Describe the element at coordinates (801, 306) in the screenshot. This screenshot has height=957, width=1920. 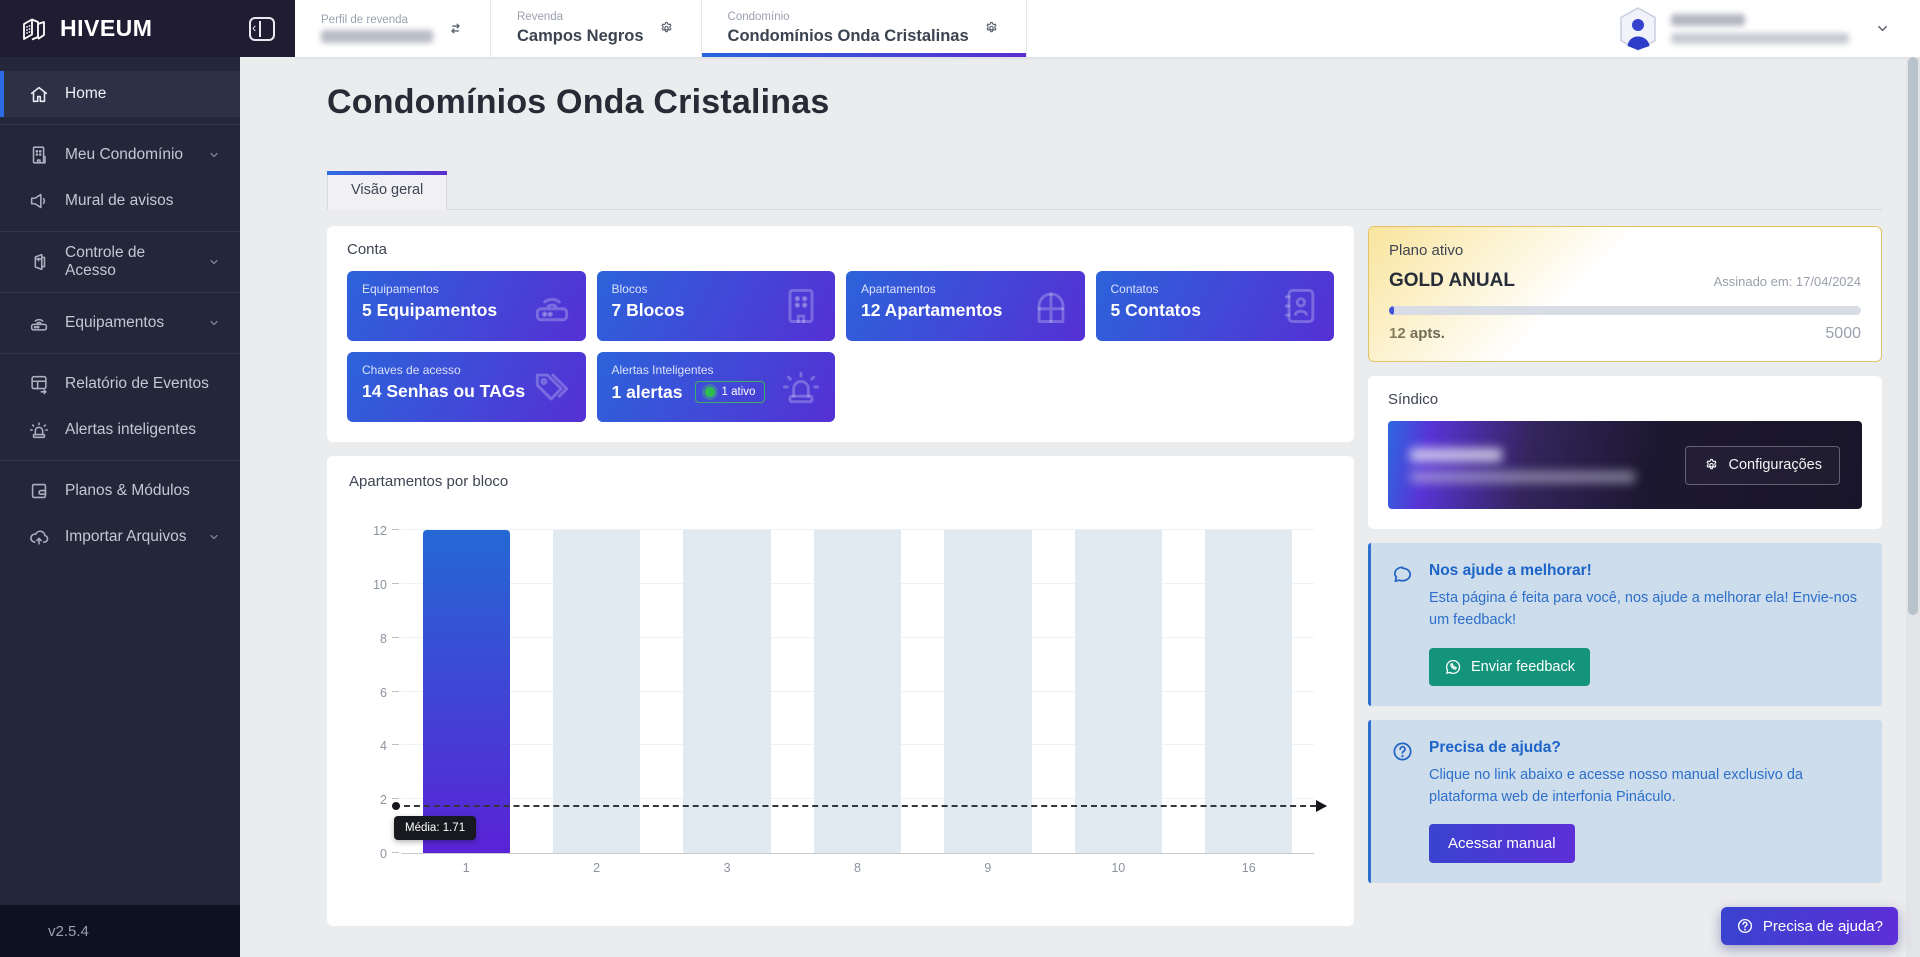
I see `building-icon` at that location.